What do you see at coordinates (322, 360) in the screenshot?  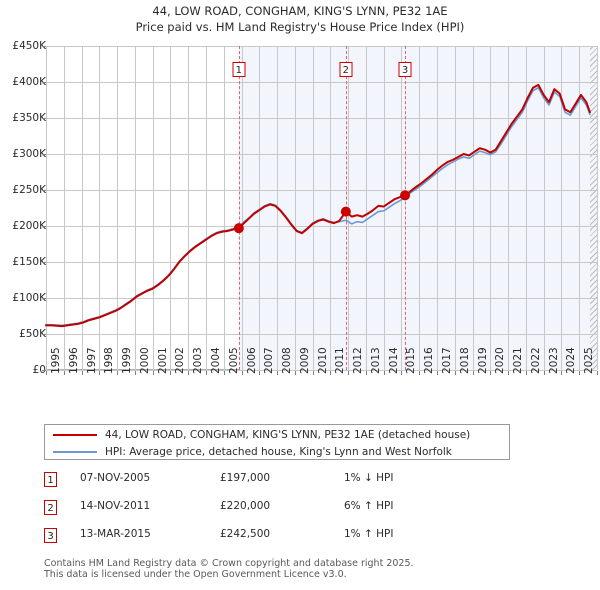 I see `x-axis-label: 2010` at bounding box center [322, 360].